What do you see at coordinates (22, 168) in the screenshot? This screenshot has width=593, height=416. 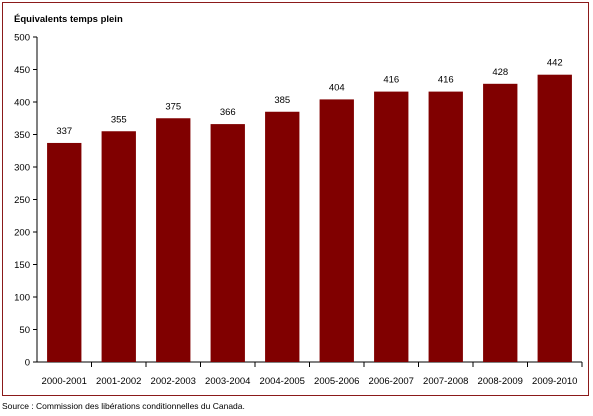 I see `y-tick-label: 300` at bounding box center [22, 168].